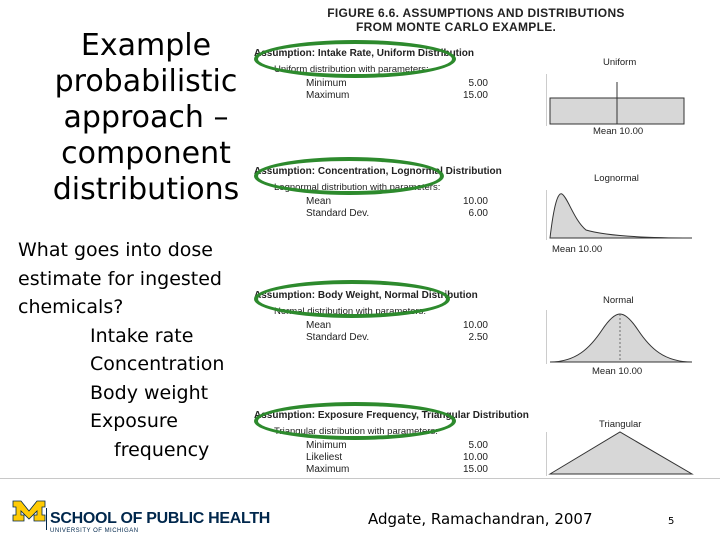 The height and width of the screenshot is (540, 720). Describe the element at coordinates (671, 521) in the screenshot. I see `page-number: 5` at that location.